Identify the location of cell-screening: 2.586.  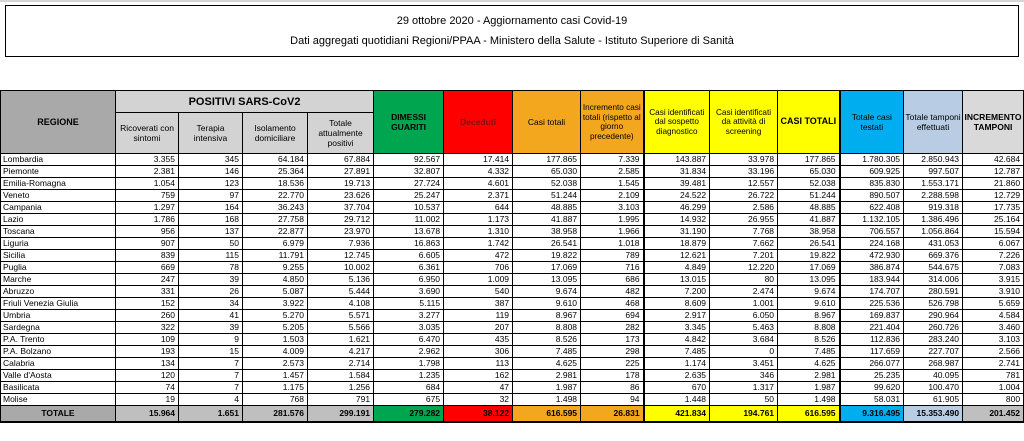
(744, 207).